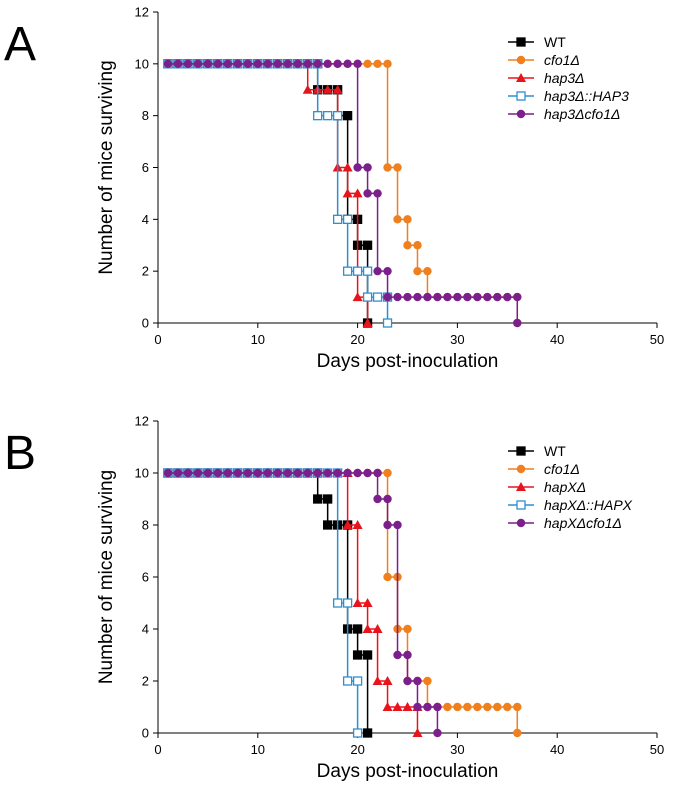  I want to click on x-tick-label: 30, so click(457, 749).